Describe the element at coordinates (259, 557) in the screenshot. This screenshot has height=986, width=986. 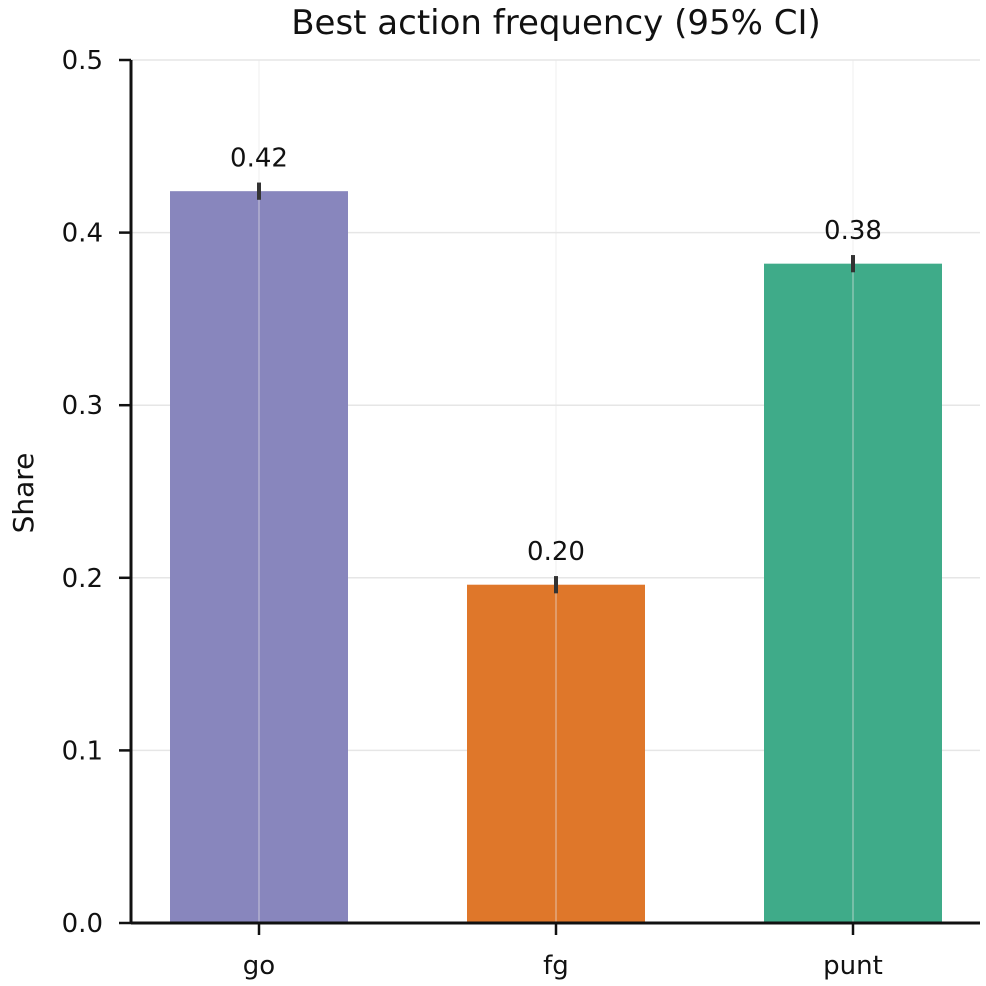
I see `bar-go` at that location.